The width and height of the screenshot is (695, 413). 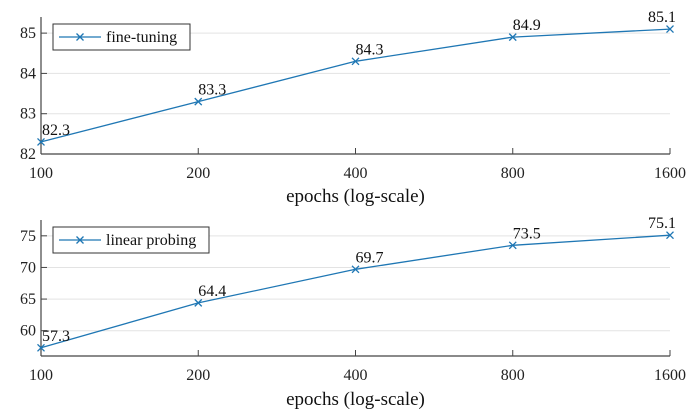 What do you see at coordinates (28, 331) in the screenshot?
I see `y-tick-label: 60` at bounding box center [28, 331].